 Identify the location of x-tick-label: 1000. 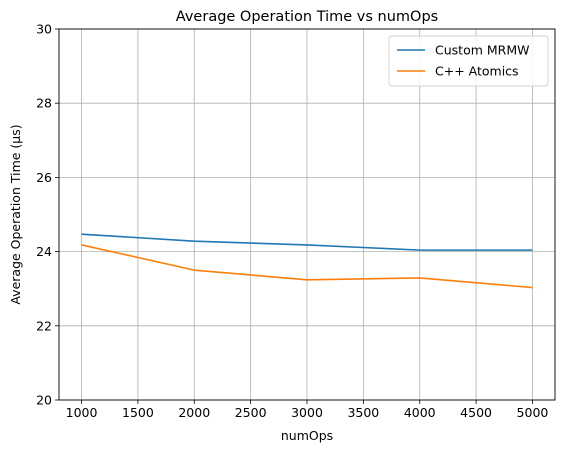
(82, 412).